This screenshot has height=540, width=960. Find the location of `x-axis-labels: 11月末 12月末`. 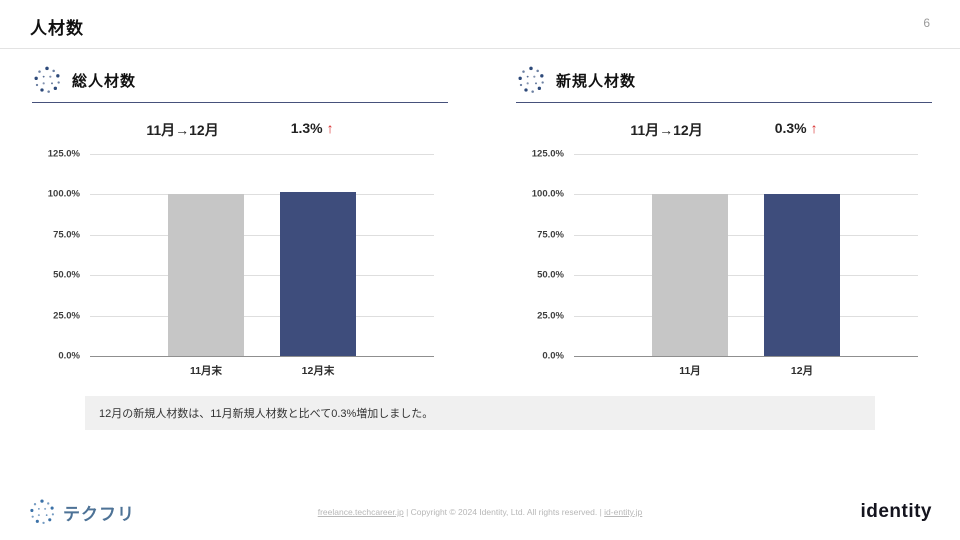

x-axis-labels: 11月末 12月末 is located at coordinates (262, 370).